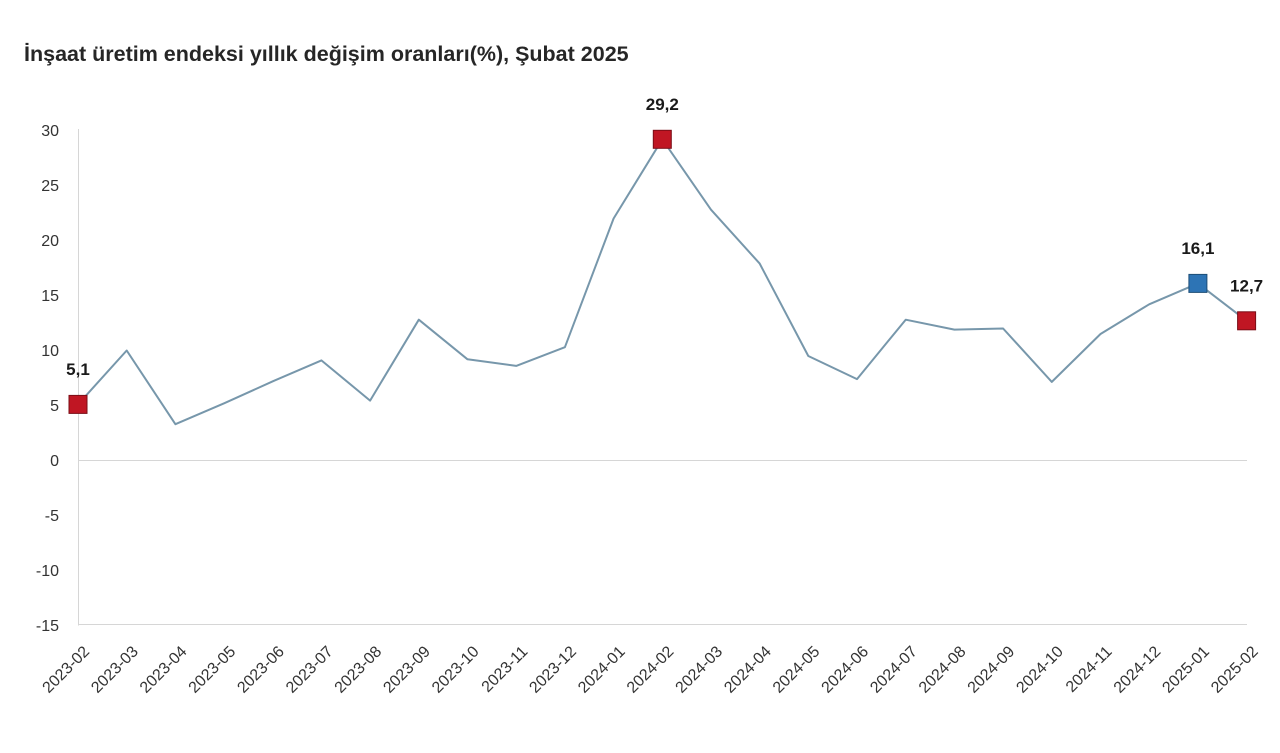 The height and width of the screenshot is (753, 1280). Describe the element at coordinates (700, 670) in the screenshot. I see `svg-text: 2024-03` at that location.